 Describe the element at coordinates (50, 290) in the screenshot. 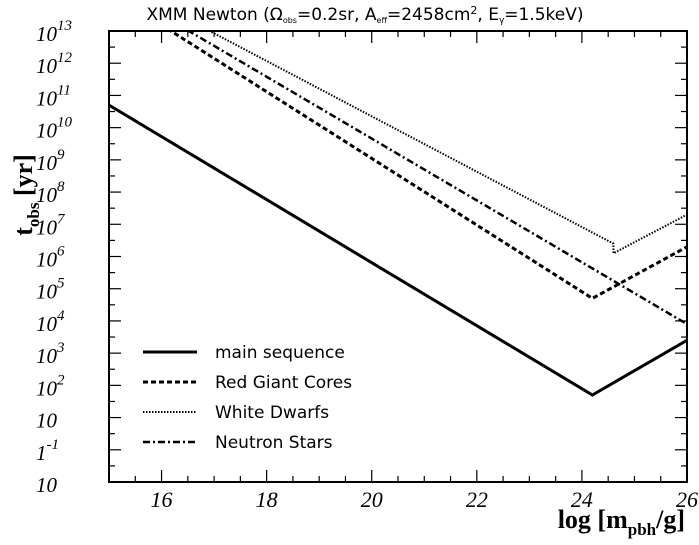

I see `y-tick-label: 105` at that location.